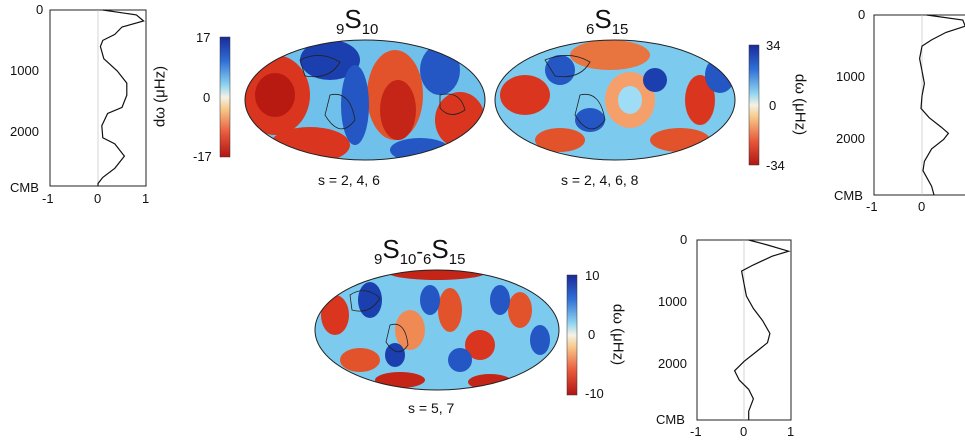 The height and width of the screenshot is (444, 965). I want to click on title-9s10-6s15: 9S10-6S15, so click(420, 251).